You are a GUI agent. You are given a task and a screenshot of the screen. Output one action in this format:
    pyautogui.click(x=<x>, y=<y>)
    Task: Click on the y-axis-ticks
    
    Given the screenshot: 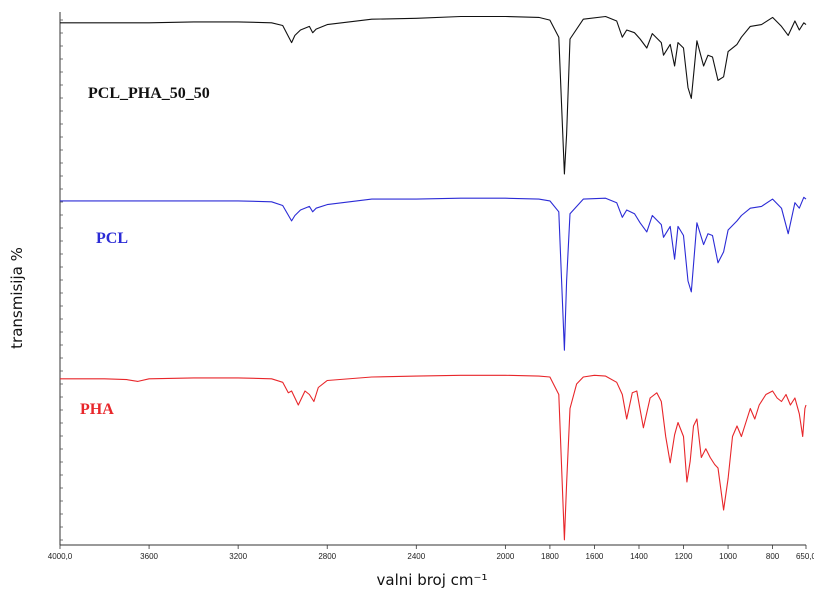 What is the action you would take?
    pyautogui.click(x=61, y=280)
    